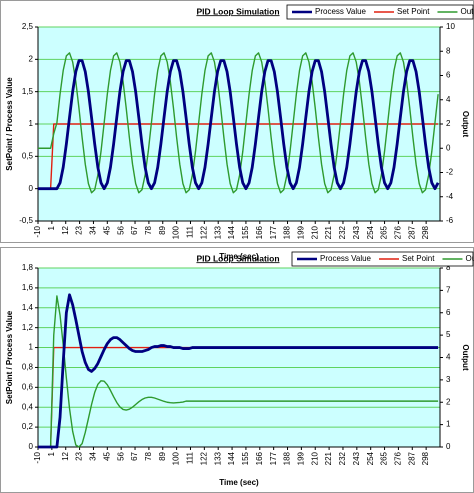 The height and width of the screenshot is (493, 474). I want to click on x-tick-label: 122, so click(203, 458).